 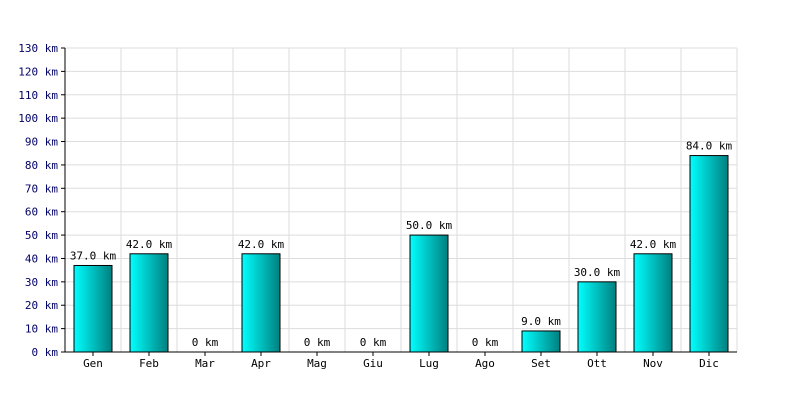 What do you see at coordinates (709, 254) in the screenshot?
I see `bar-dic` at bounding box center [709, 254].